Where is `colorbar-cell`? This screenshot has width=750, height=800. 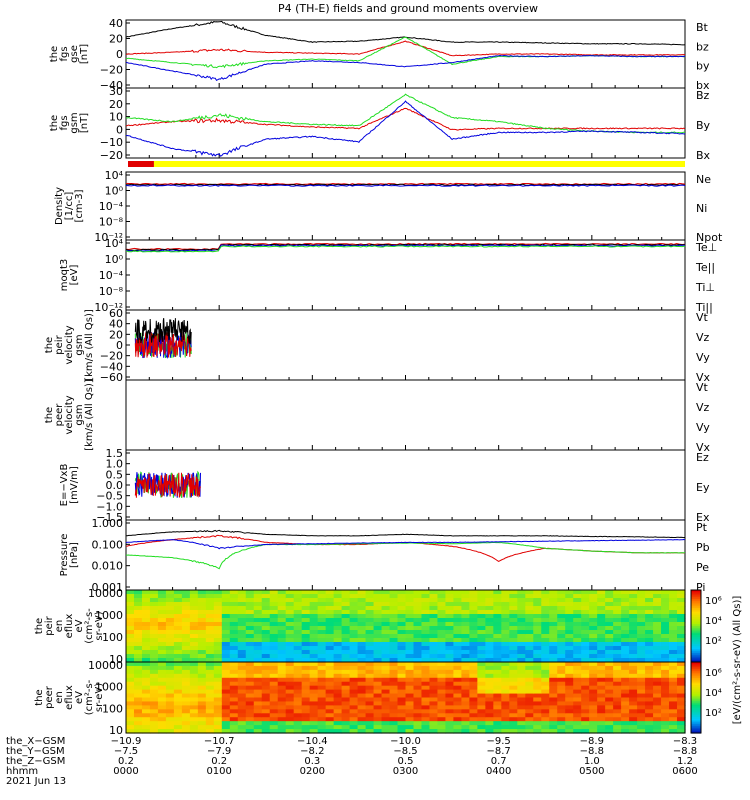 colorbar-cell is located at coordinates (696, 679).